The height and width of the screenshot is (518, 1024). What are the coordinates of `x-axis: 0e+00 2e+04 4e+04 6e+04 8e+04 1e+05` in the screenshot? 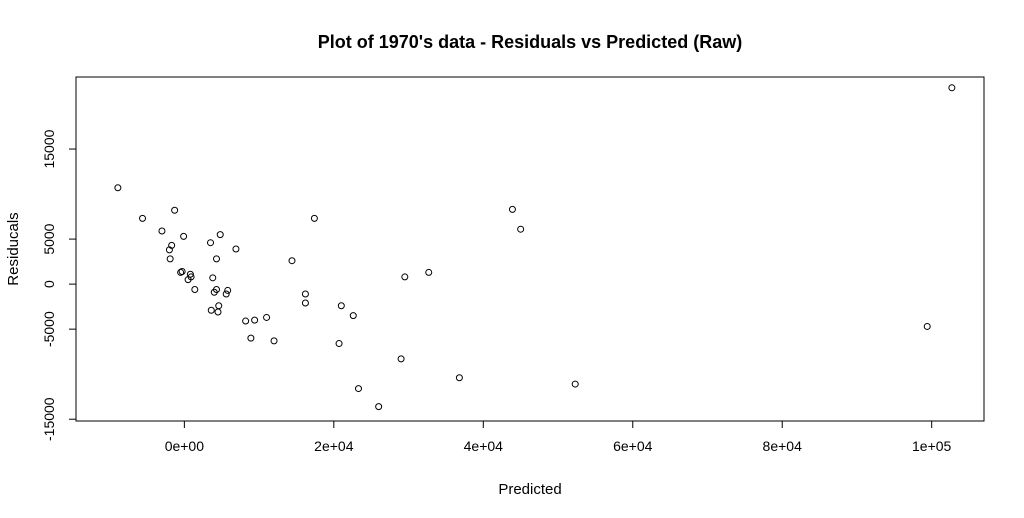 It's located at (558, 437).